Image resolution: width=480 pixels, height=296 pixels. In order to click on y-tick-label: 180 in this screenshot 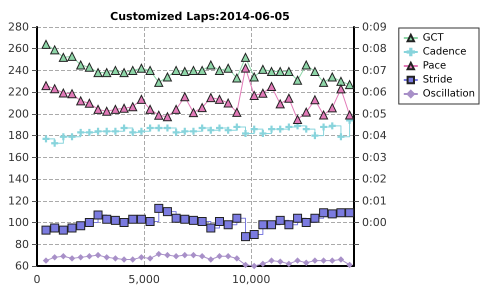, I will do `click(18, 135)`.